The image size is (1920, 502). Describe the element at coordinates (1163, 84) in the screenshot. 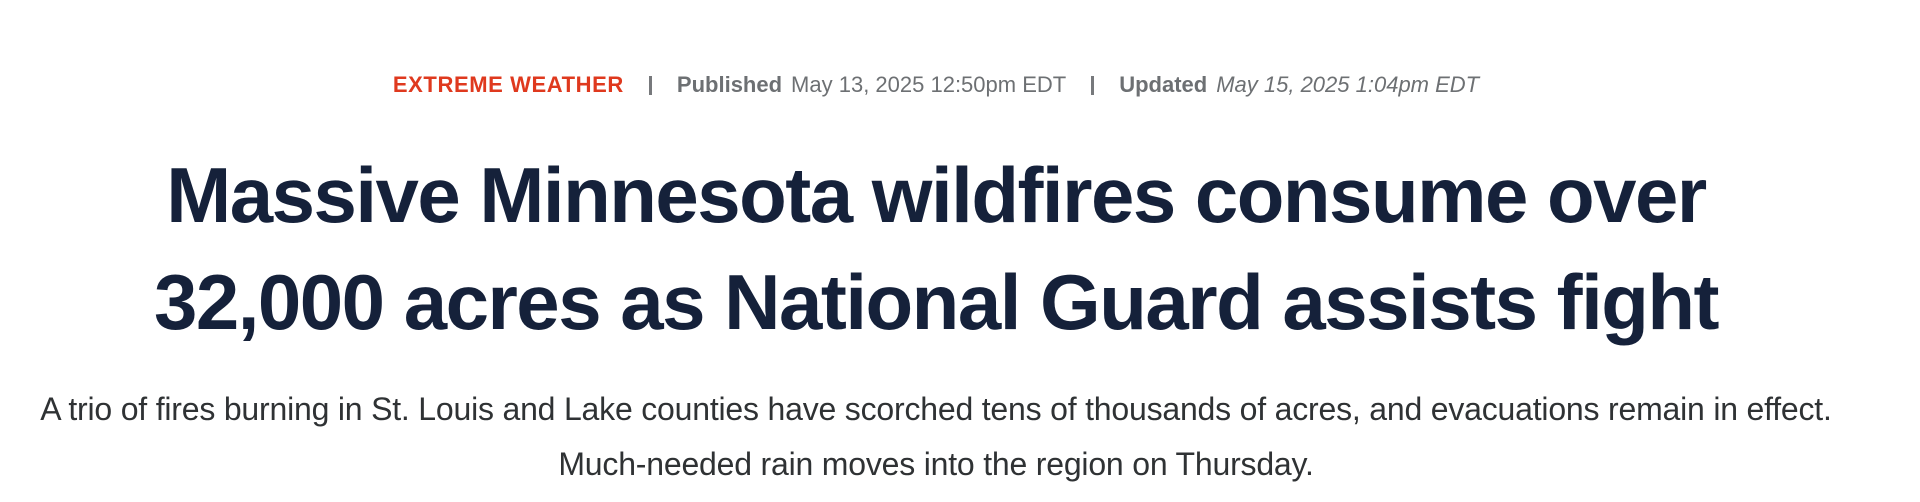

I see `updated-label: Updated` at that location.